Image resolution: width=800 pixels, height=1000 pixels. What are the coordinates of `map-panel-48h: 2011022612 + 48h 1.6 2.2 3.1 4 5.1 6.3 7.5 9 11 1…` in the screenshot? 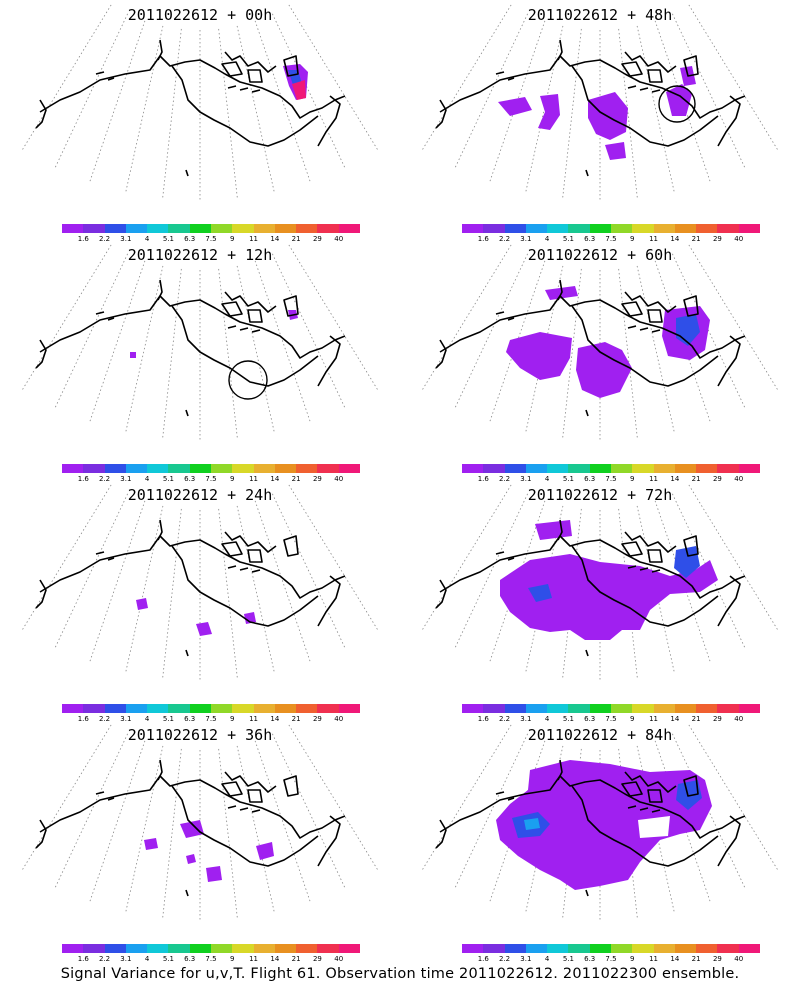 It's located at (600, 121).